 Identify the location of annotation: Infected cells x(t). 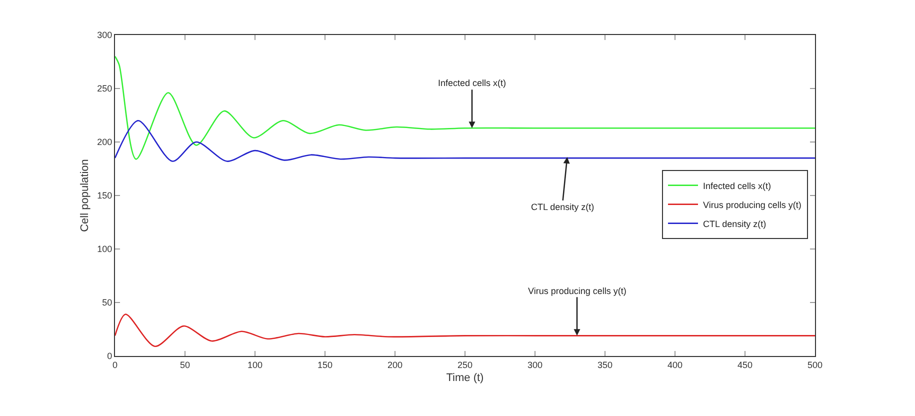
(472, 83).